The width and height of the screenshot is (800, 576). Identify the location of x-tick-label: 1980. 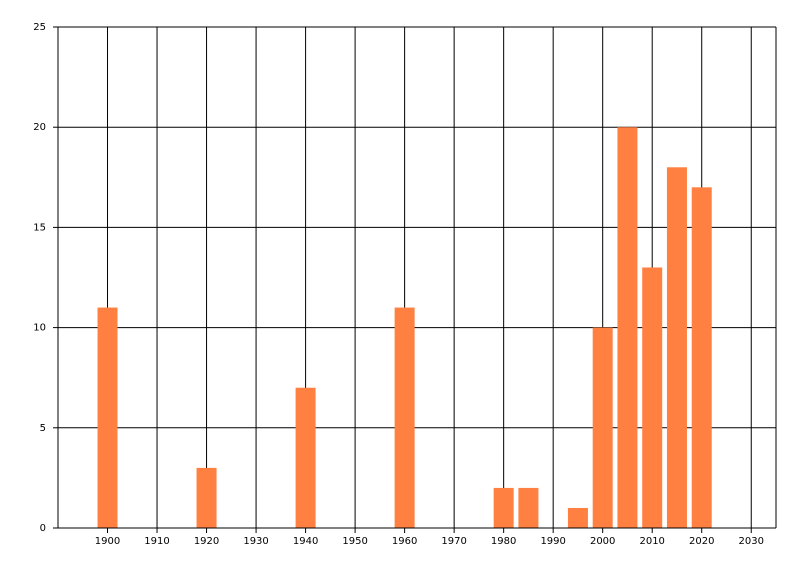
(503, 541).